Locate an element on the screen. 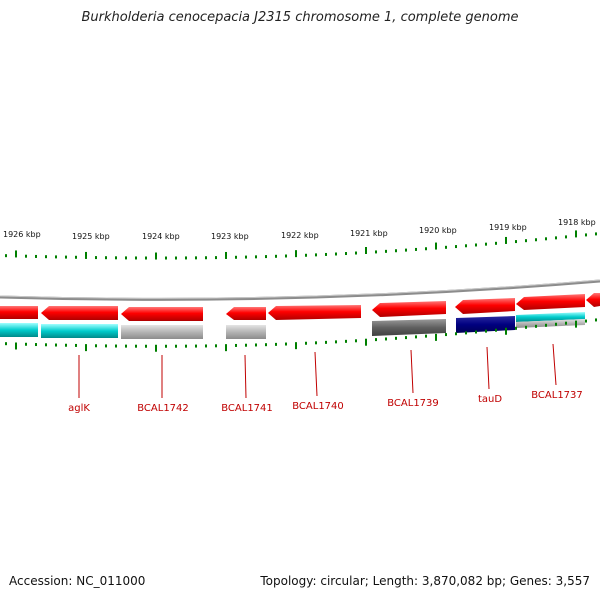 This screenshot has height=600, width=600. lower-tick-row is located at coordinates (301, 335).